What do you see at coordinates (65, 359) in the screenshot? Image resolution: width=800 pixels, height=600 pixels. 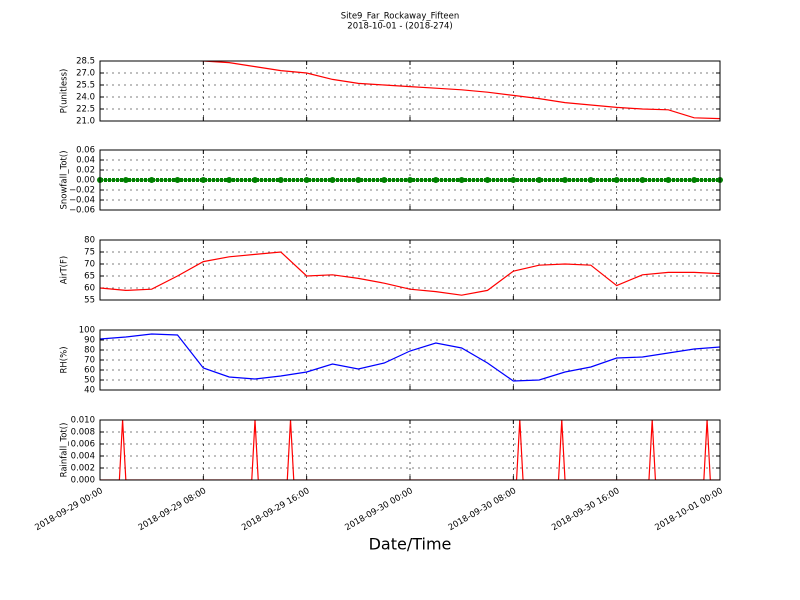 I see `y-axis-label: RH(%)` at bounding box center [65, 359].